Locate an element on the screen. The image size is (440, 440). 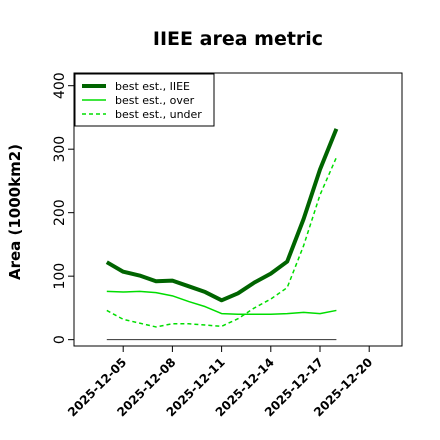
y-tick-label: 300 is located at coordinates (60, 149).